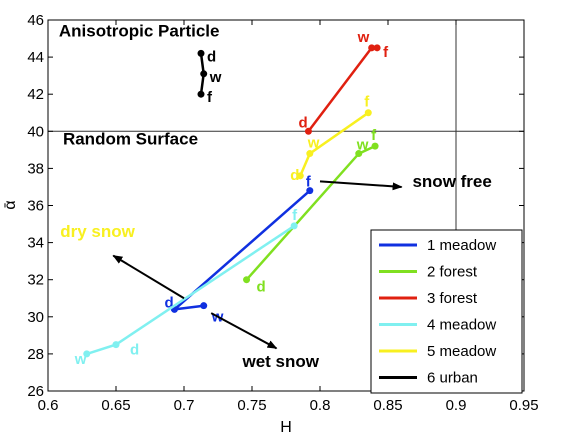 This screenshot has height=441, width=561. I want to click on legend-label: 5 meadow, so click(461, 351).